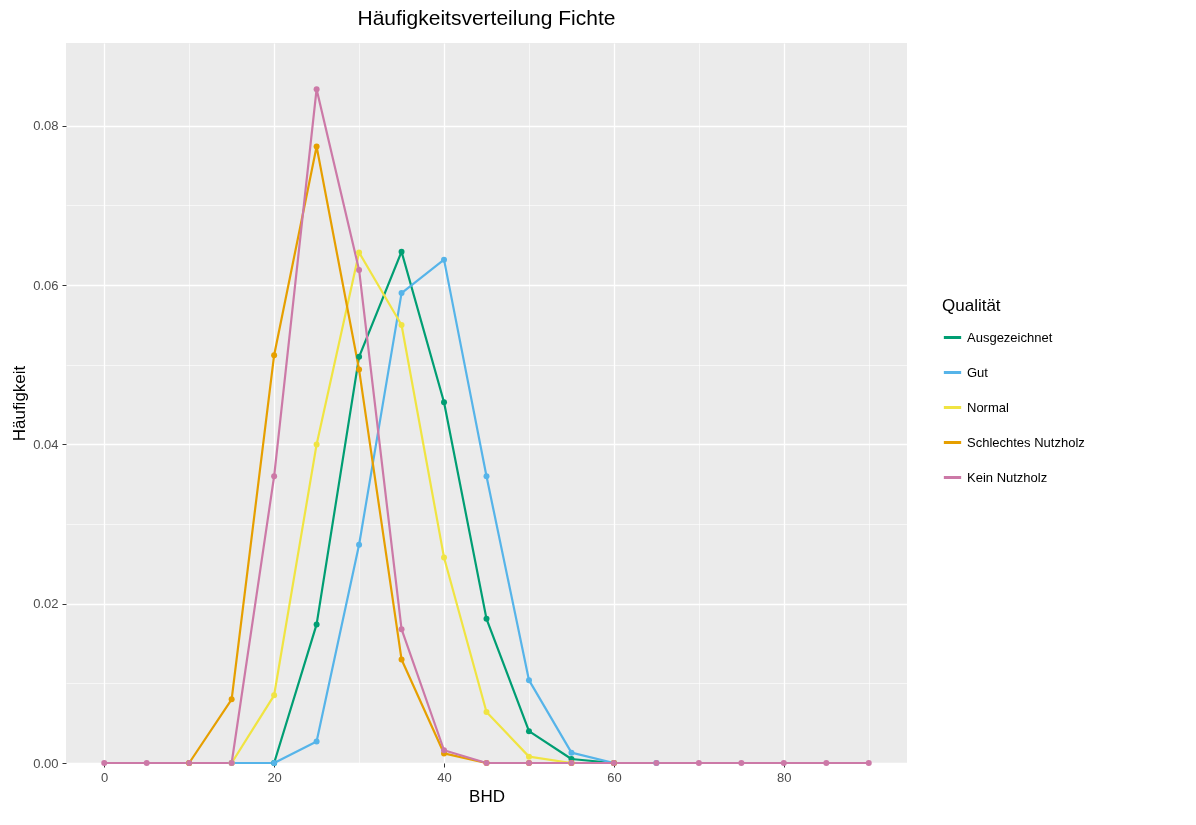 Image resolution: width=1196 pixels, height=825 pixels. Describe the element at coordinates (20, 403) in the screenshot. I see `y-axis-title: Häufigkeit` at that location.